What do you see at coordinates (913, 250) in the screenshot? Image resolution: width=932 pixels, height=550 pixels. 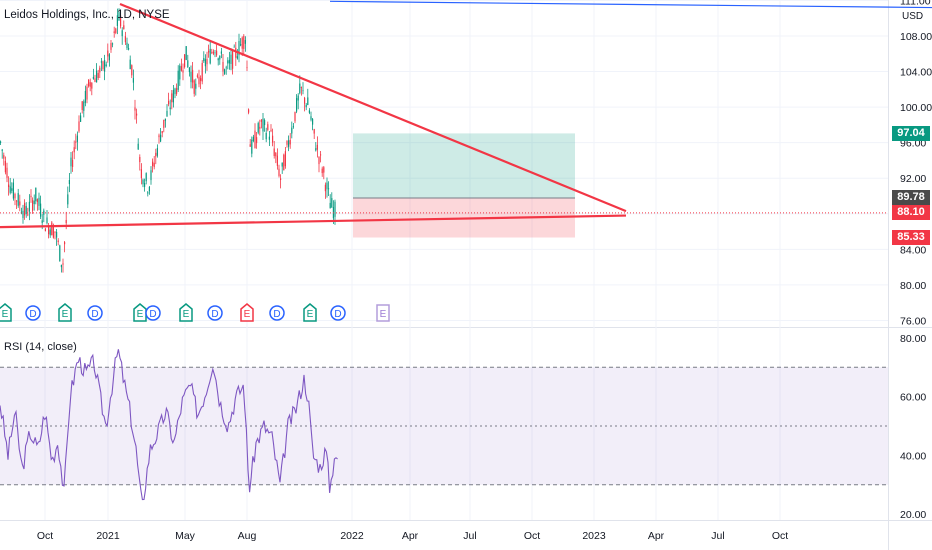 I see `price-tick-label: 84.00` at bounding box center [913, 250].